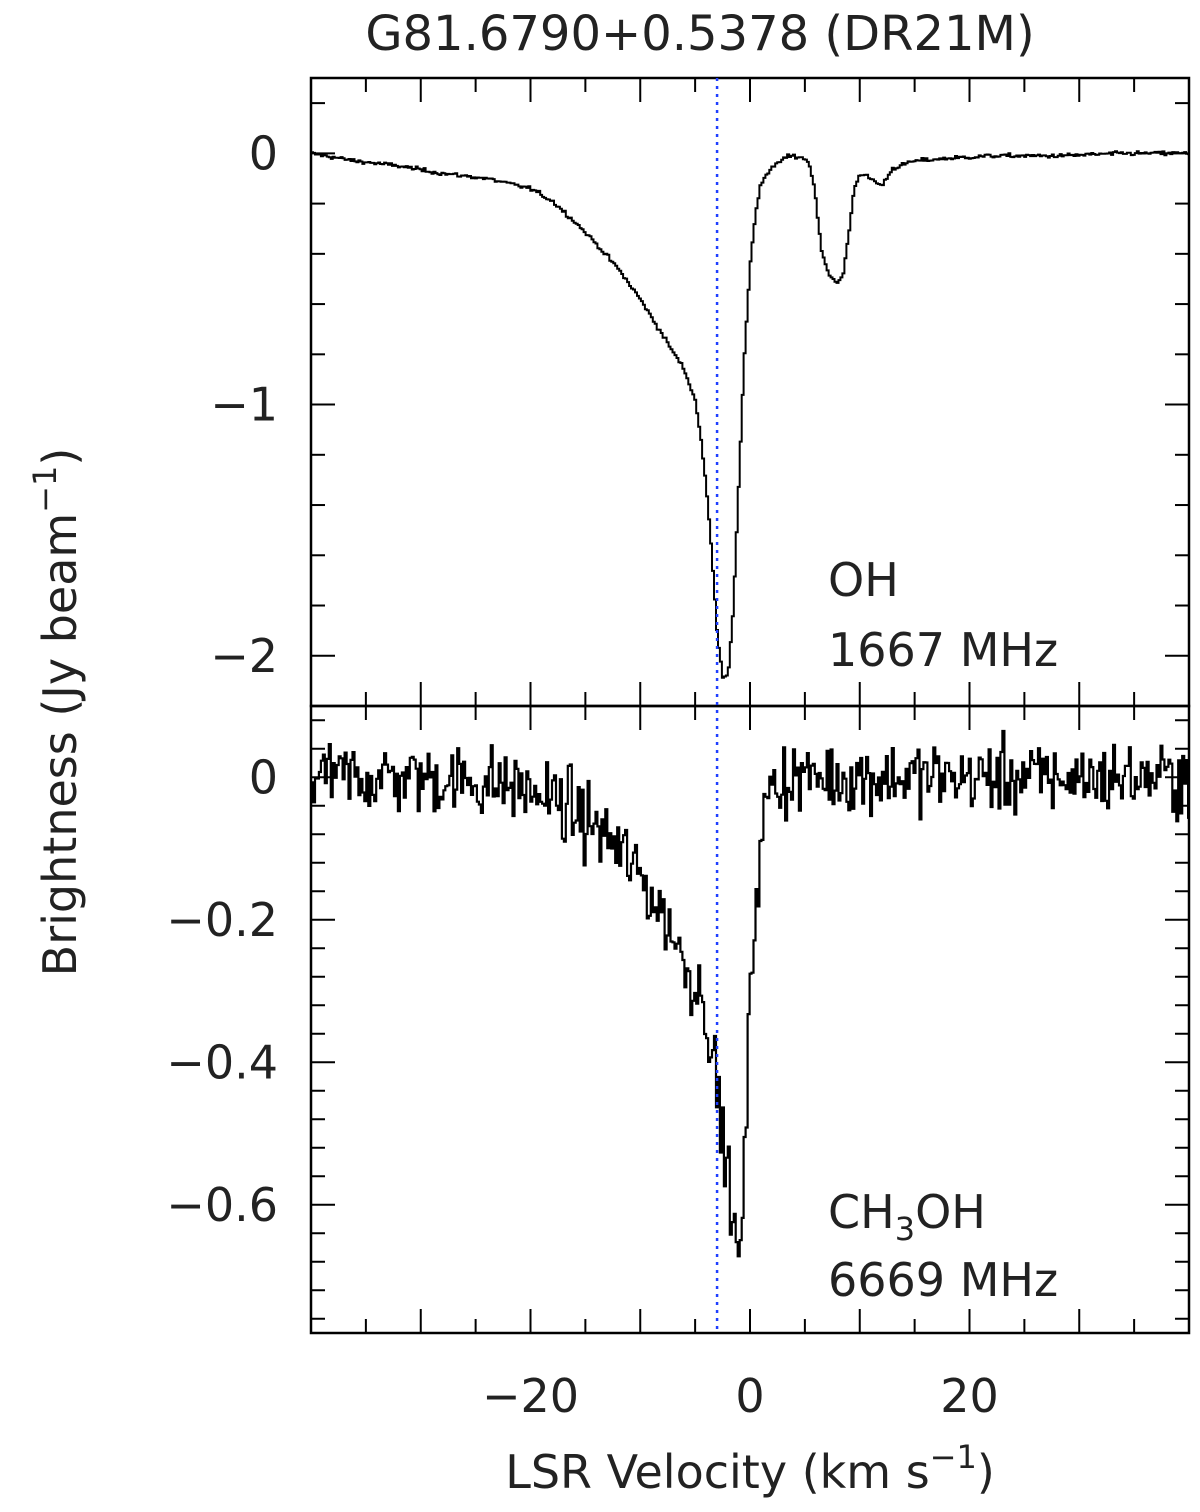 The image size is (1200, 1512). Describe the element at coordinates (905, 1229) in the screenshot. I see `panel-ch3oh-label-subscript: 3` at that location.